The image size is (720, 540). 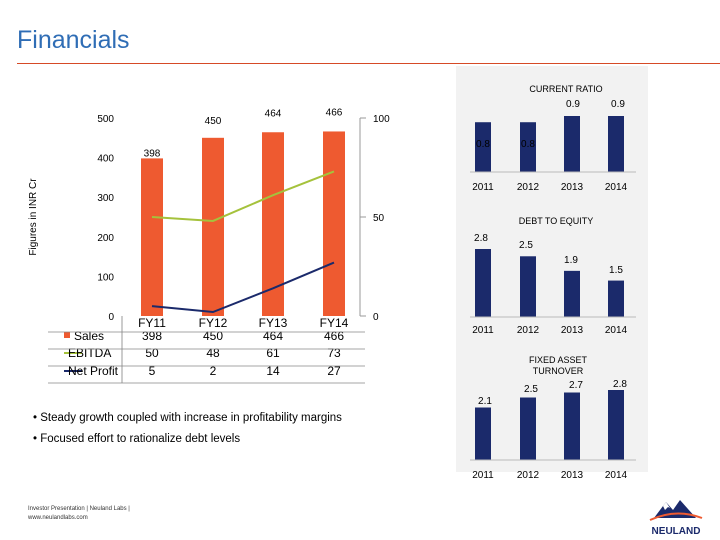 I want to click on y-tick-label: 300, so click(x=105, y=198).